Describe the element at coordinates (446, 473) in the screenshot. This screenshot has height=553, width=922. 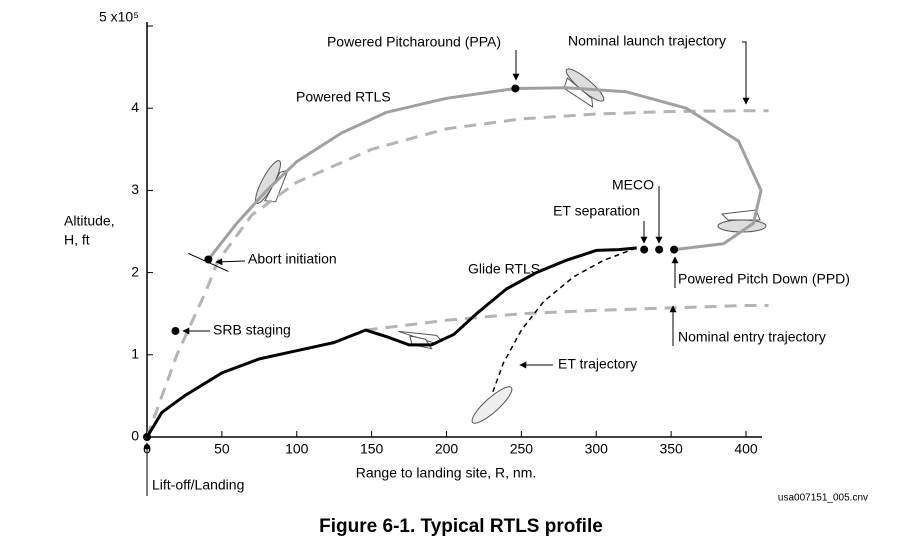
I see `x-axis-label: Range to landing site, R, nm.` at that location.